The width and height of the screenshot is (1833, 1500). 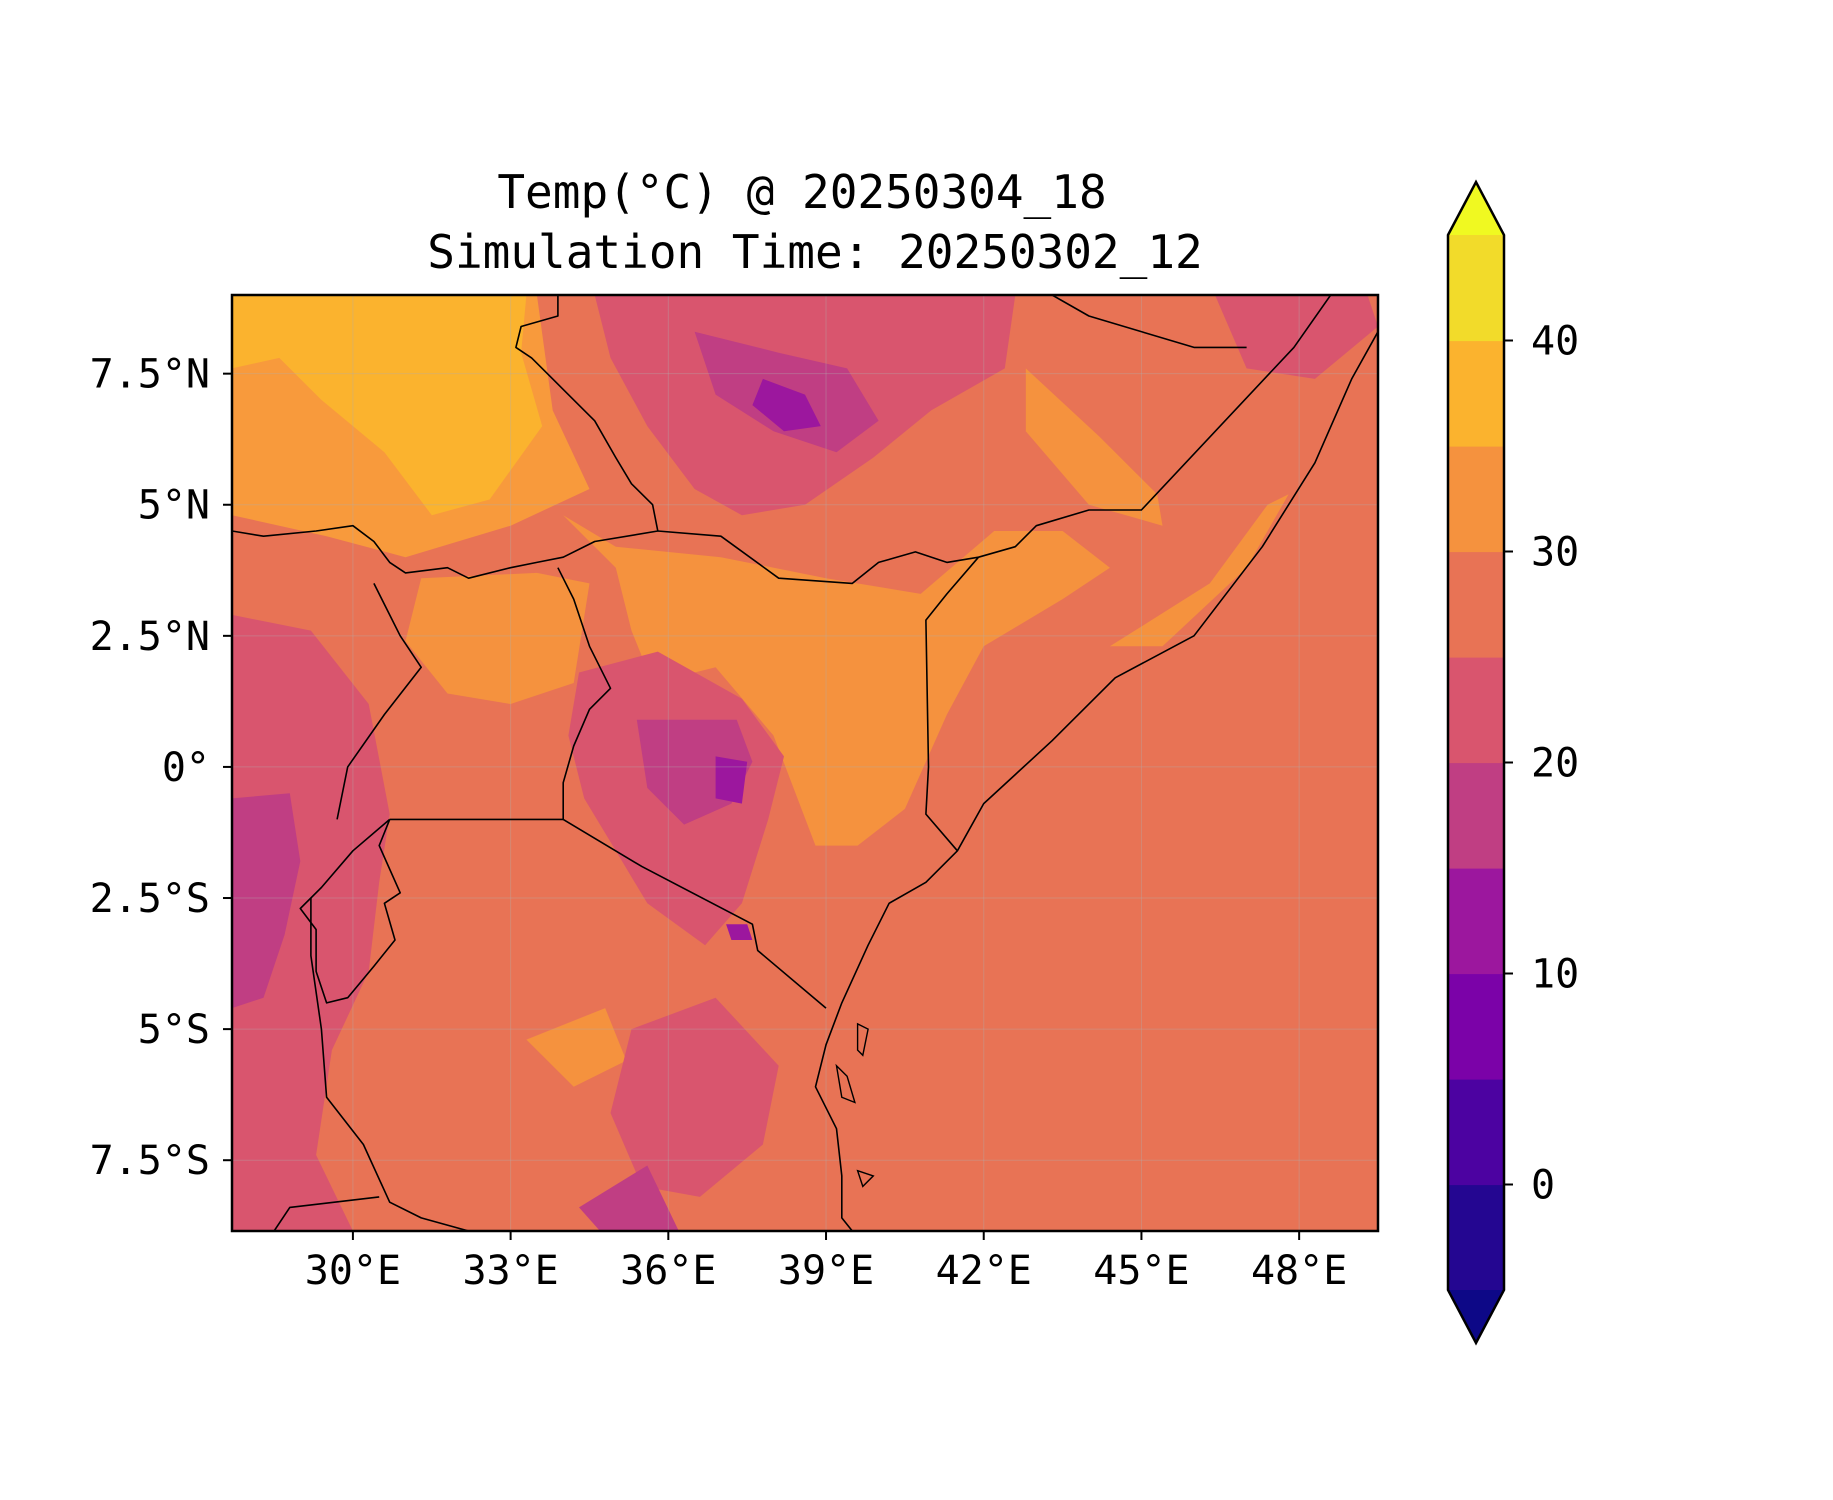 What do you see at coordinates (994, 440) in the screenshot?
I see `ethiopia-kenya-border` at bounding box center [994, 440].